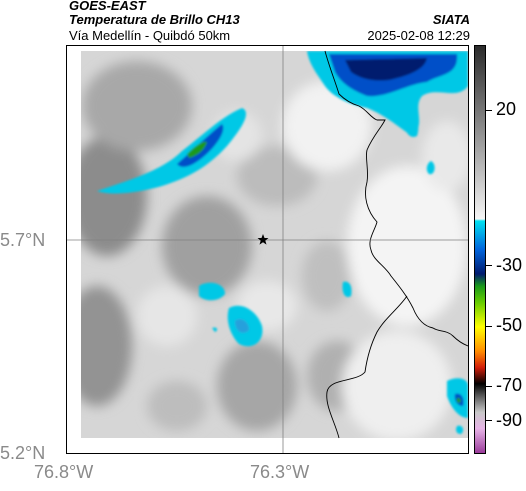 The image size is (526, 491). Describe the element at coordinates (480, 249) in the screenshot. I see `colorbar` at that location.